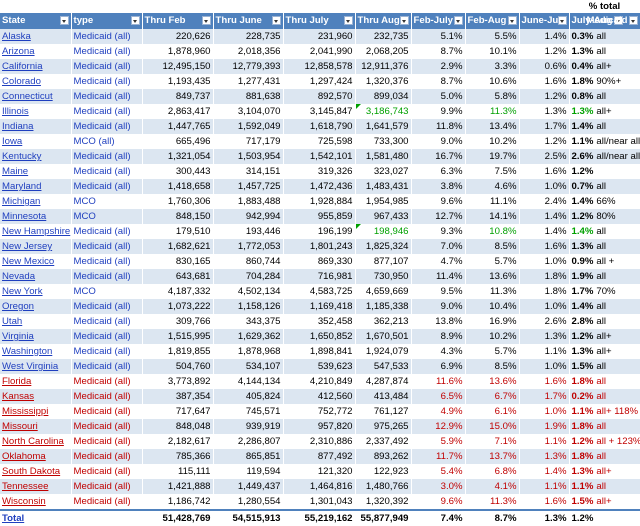 This screenshot has width=640, height=526. I want to click on state-cell: Illinois, so click(36, 111).